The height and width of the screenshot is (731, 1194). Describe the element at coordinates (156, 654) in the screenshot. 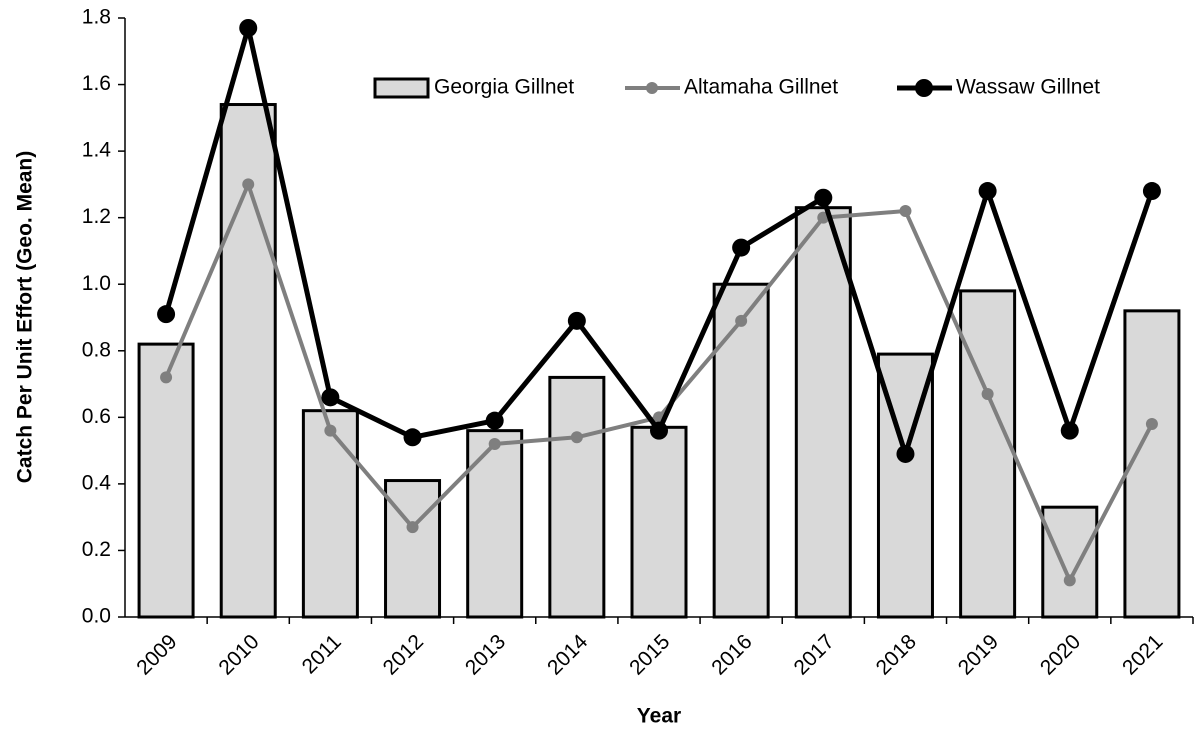

I see `x-tick-label: 2009` at that location.